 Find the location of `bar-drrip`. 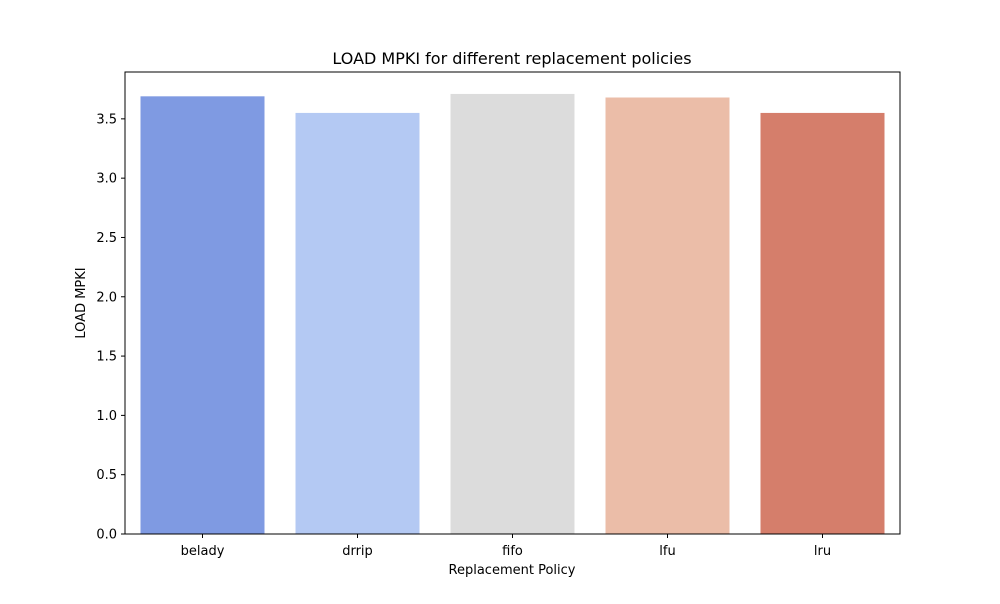

bar-drrip is located at coordinates (357, 323).